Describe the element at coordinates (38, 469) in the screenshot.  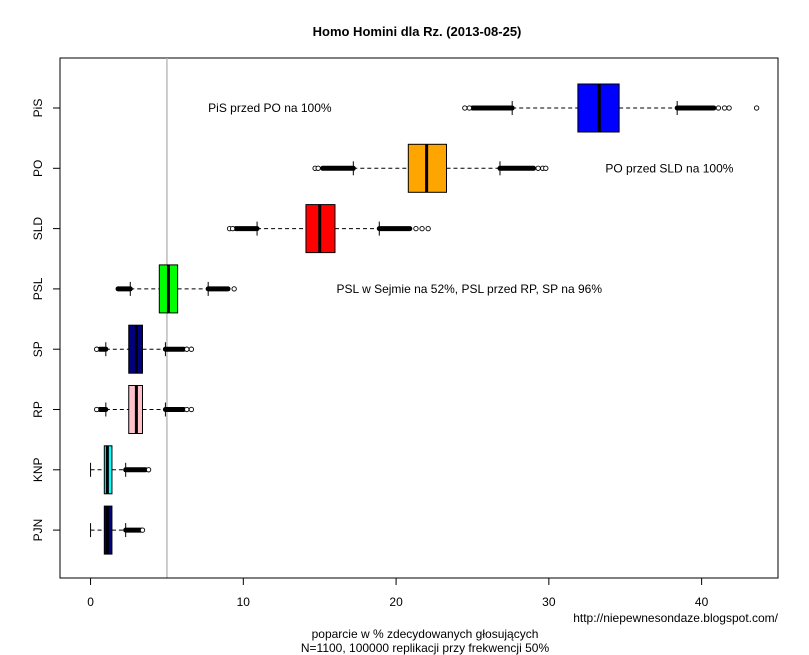
I see `y-tick-label: KNP` at that location.